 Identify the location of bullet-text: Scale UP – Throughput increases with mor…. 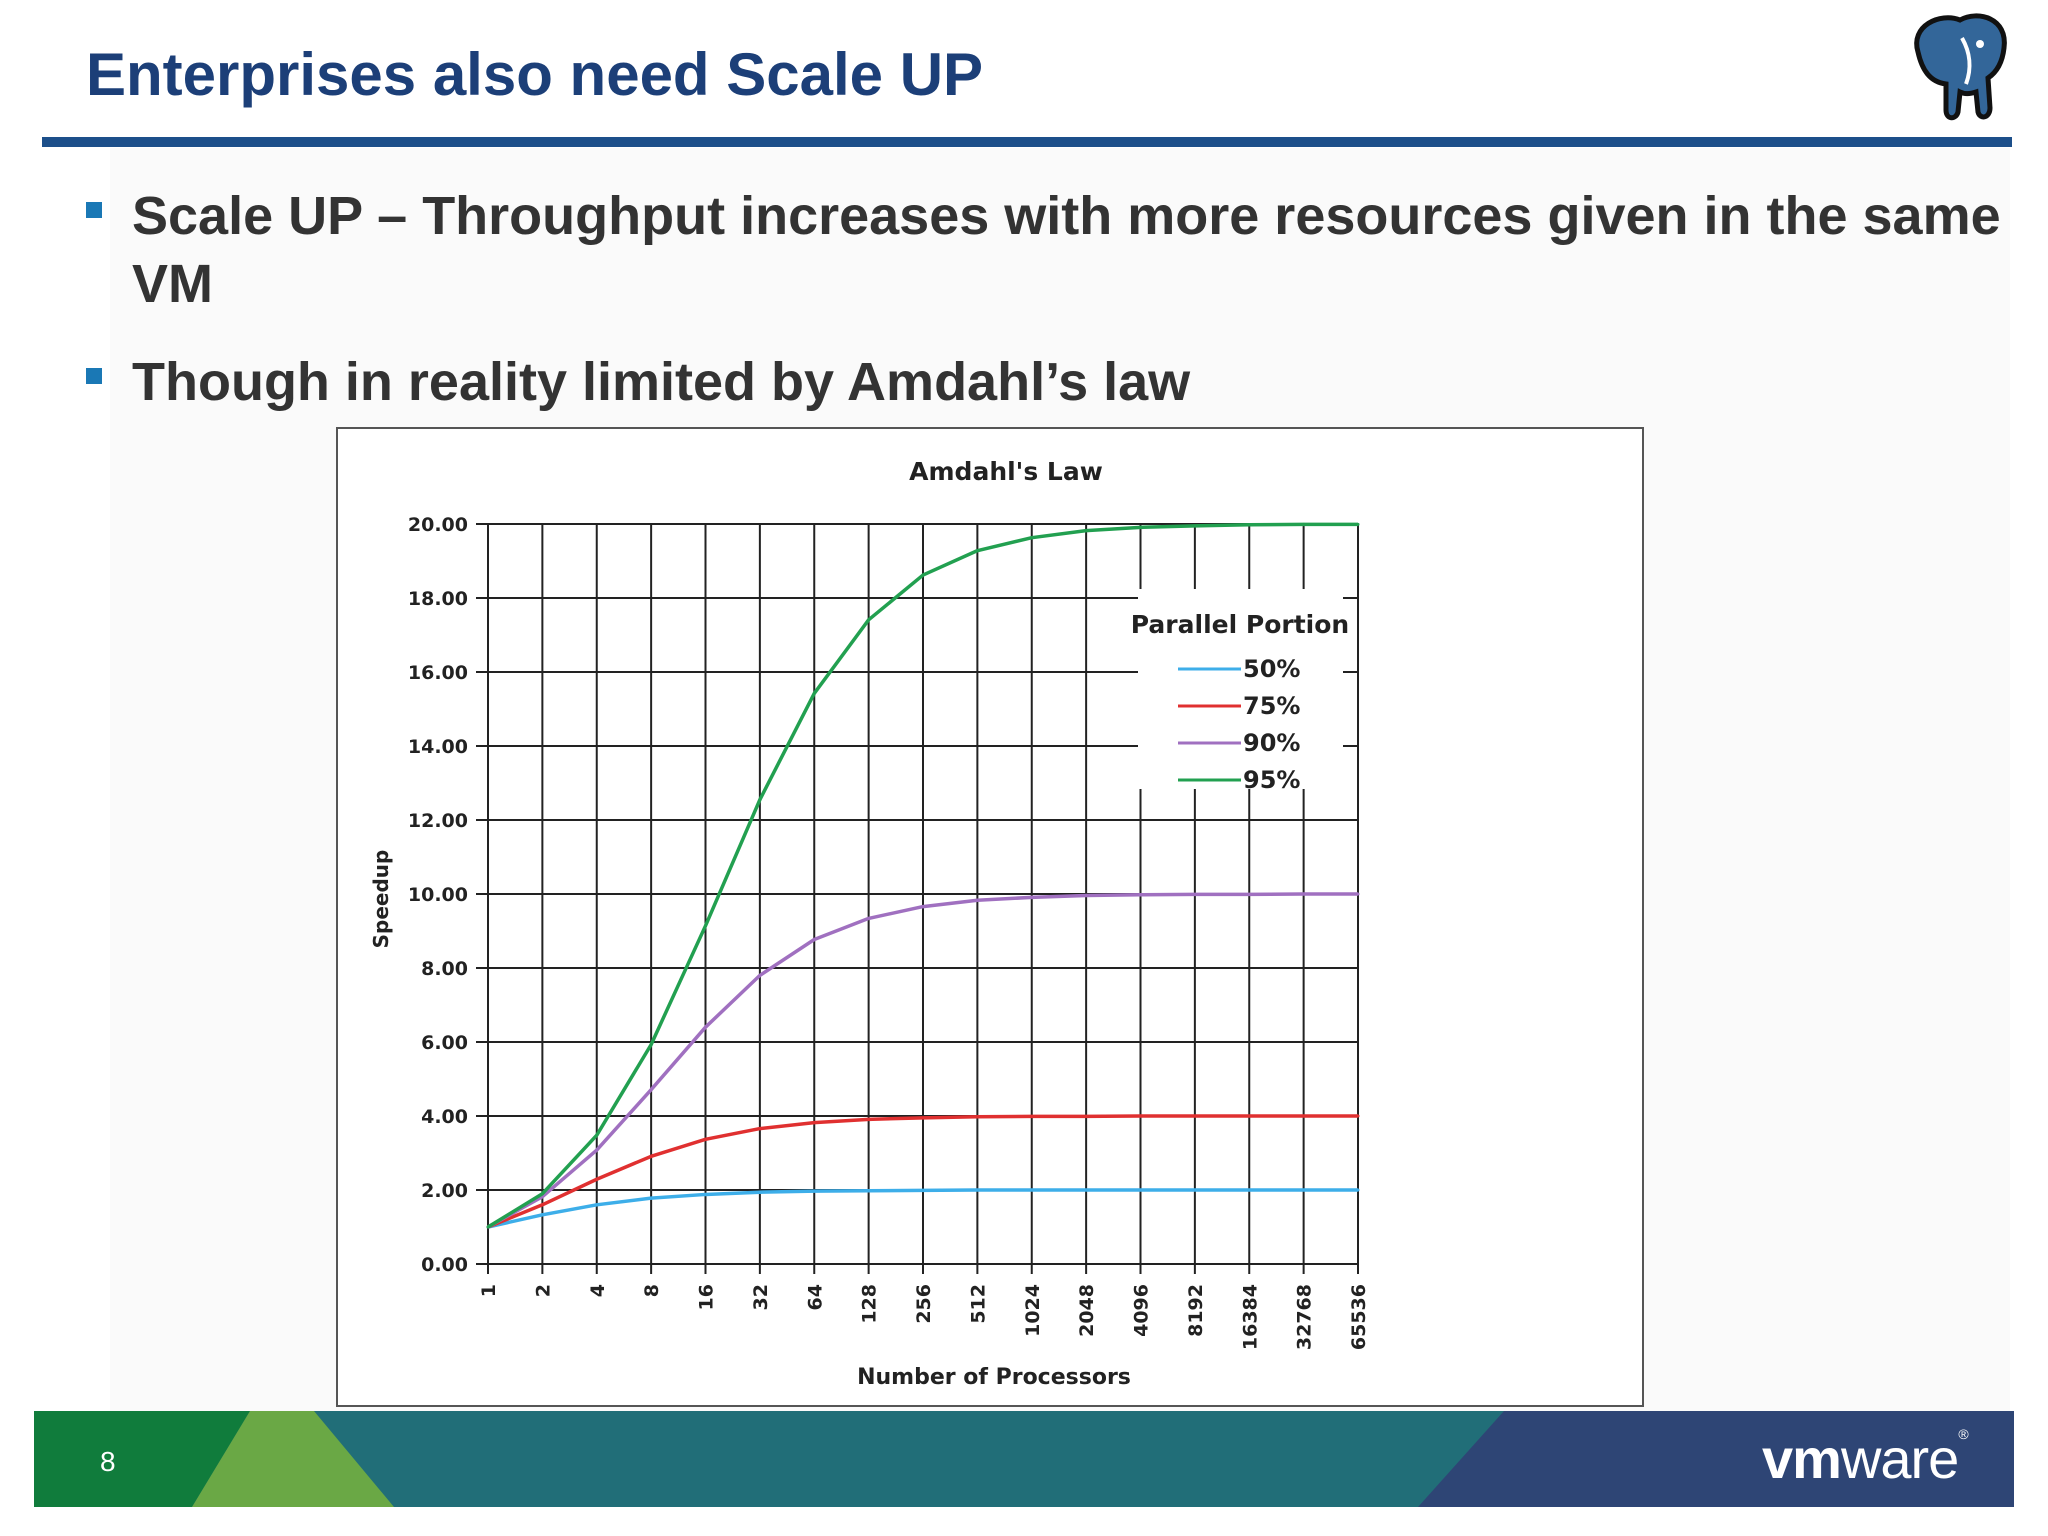
(1066, 250).